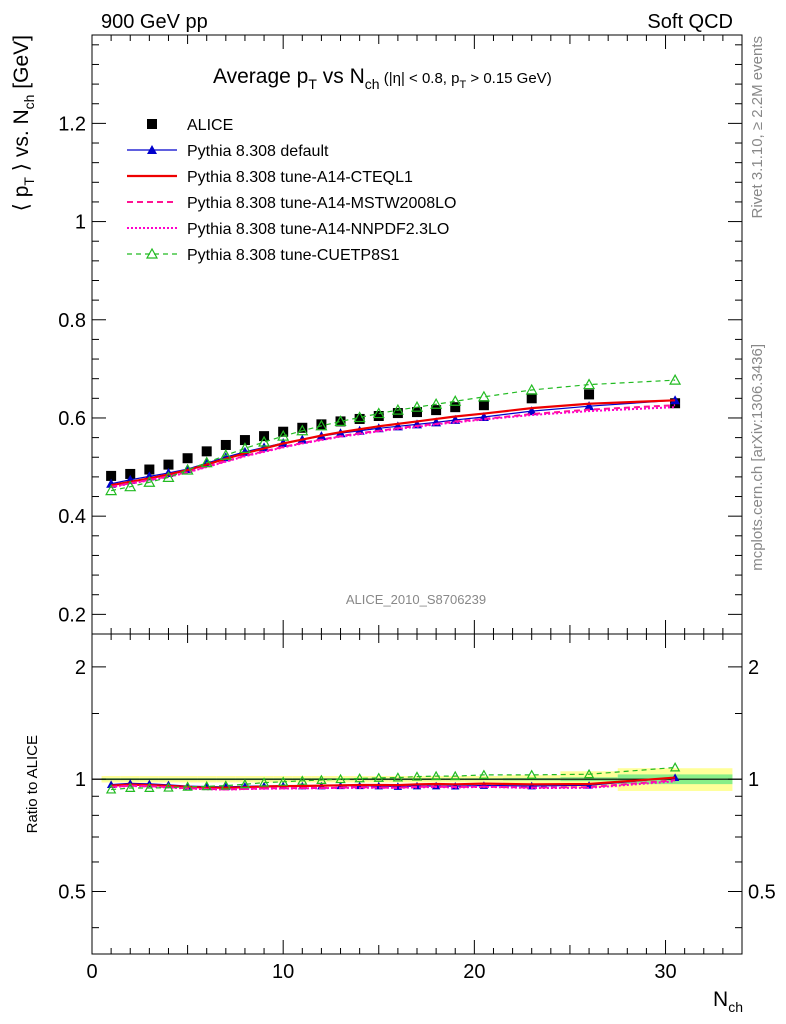 The width and height of the screenshot is (786, 1024). What do you see at coordinates (474, 972) in the screenshot?
I see `x-tick-label: 20` at bounding box center [474, 972].